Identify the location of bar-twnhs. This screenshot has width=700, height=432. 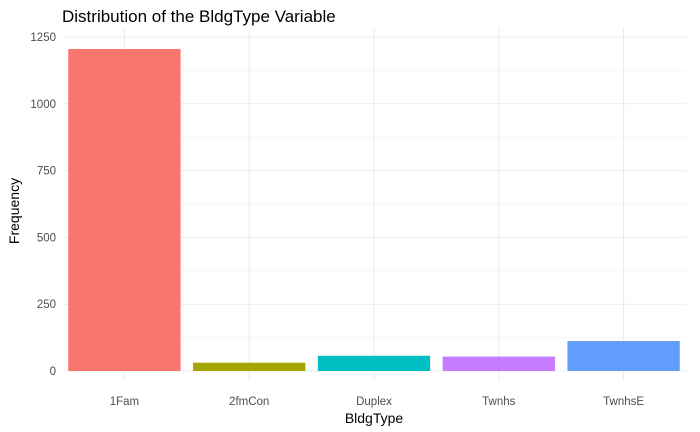
(498, 363).